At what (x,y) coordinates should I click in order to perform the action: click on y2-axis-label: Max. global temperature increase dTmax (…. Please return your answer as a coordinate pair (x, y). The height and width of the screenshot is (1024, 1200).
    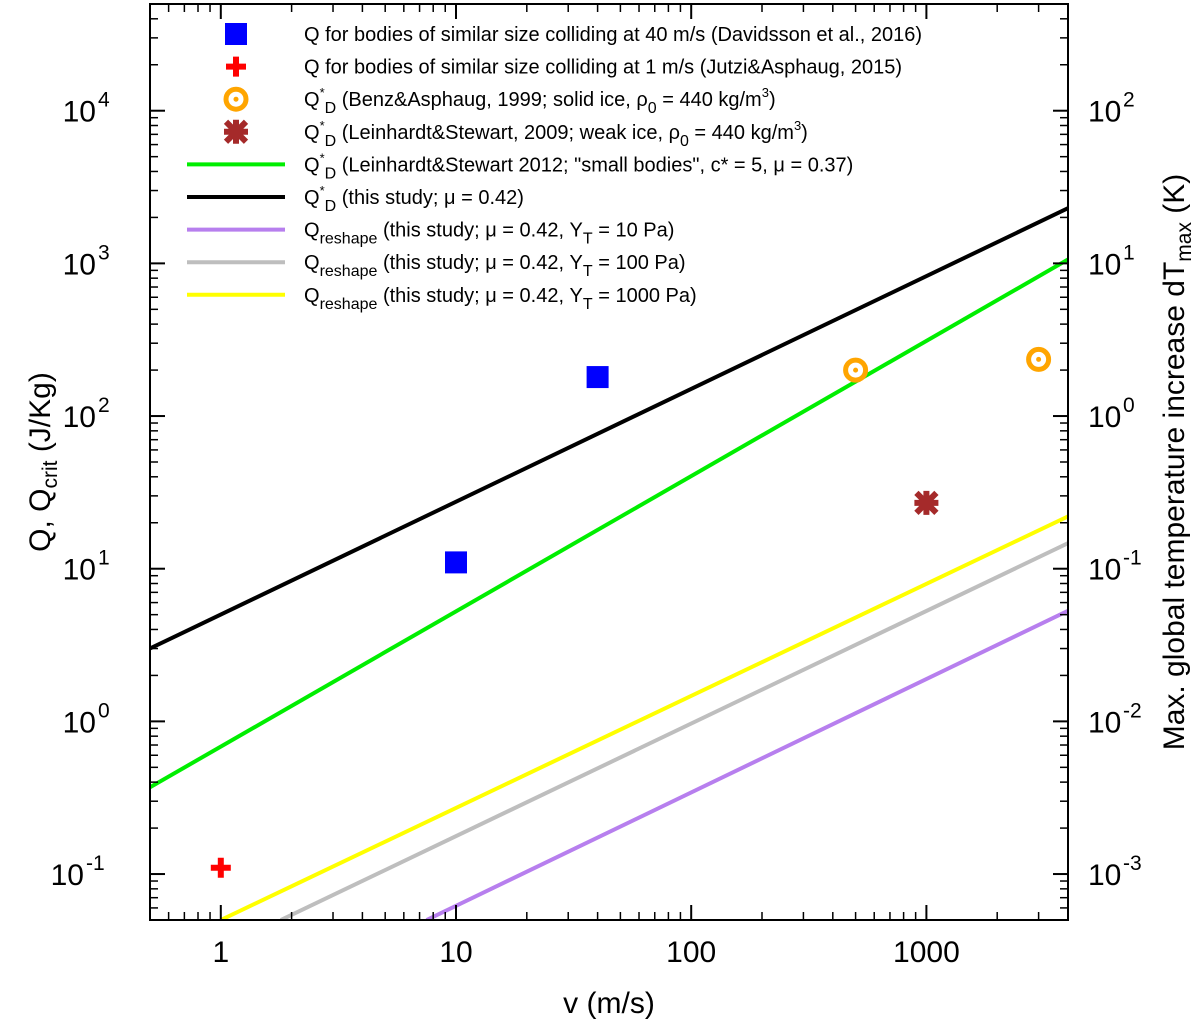
    Looking at the image, I should click on (1177, 462).